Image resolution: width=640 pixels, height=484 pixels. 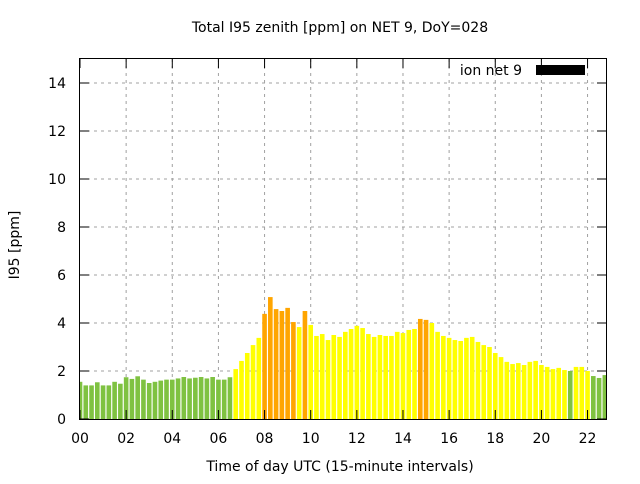 I want to click on y-tick-label: 8, so click(x=61, y=228).